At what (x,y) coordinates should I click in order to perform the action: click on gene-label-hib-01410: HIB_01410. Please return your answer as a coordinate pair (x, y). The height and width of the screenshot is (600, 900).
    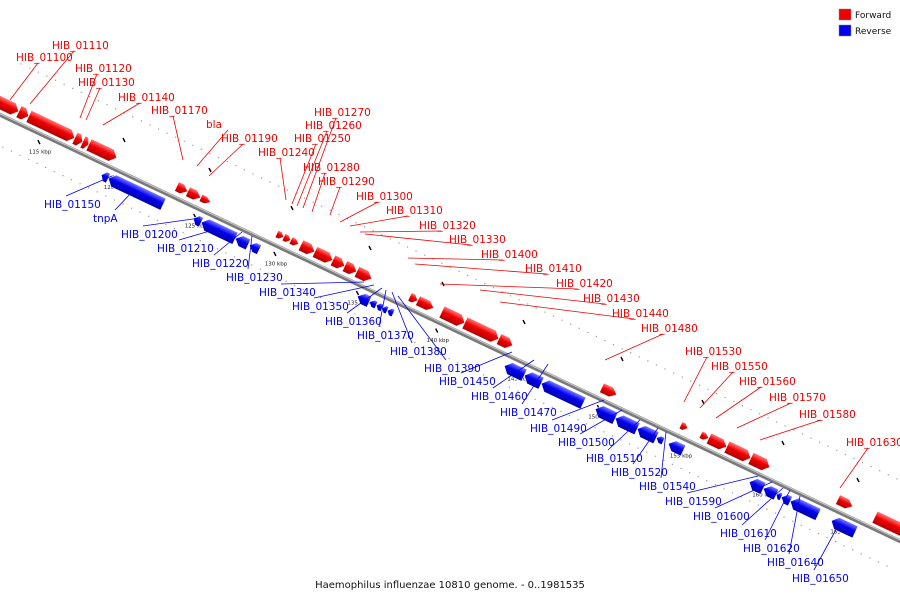
    Looking at the image, I should click on (553, 269).